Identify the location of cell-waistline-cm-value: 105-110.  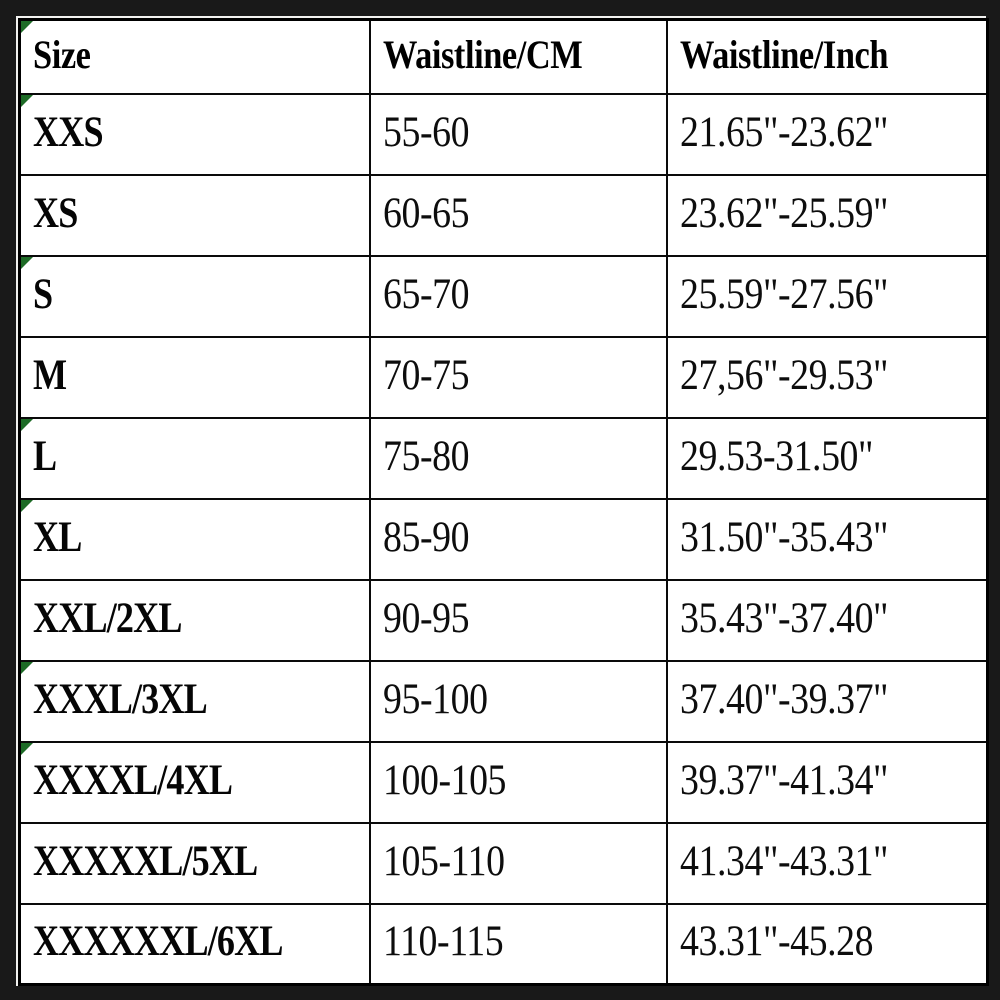
(443, 861).